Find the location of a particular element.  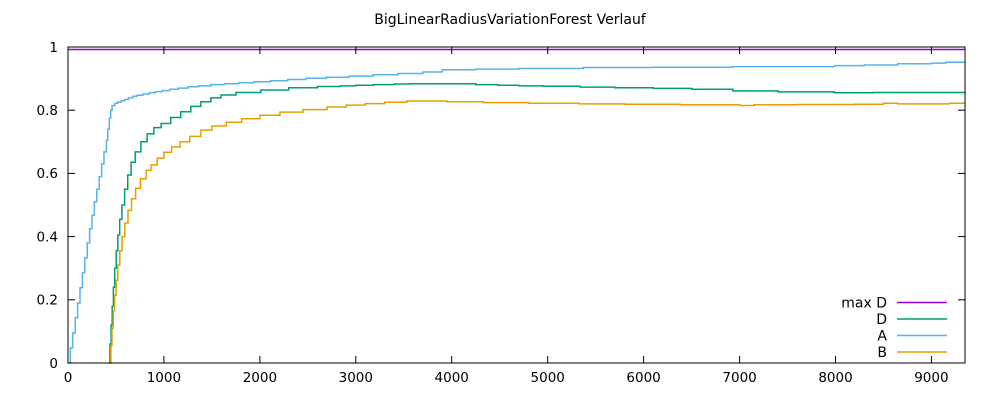

legend-label-max-D: max D is located at coordinates (864, 303).